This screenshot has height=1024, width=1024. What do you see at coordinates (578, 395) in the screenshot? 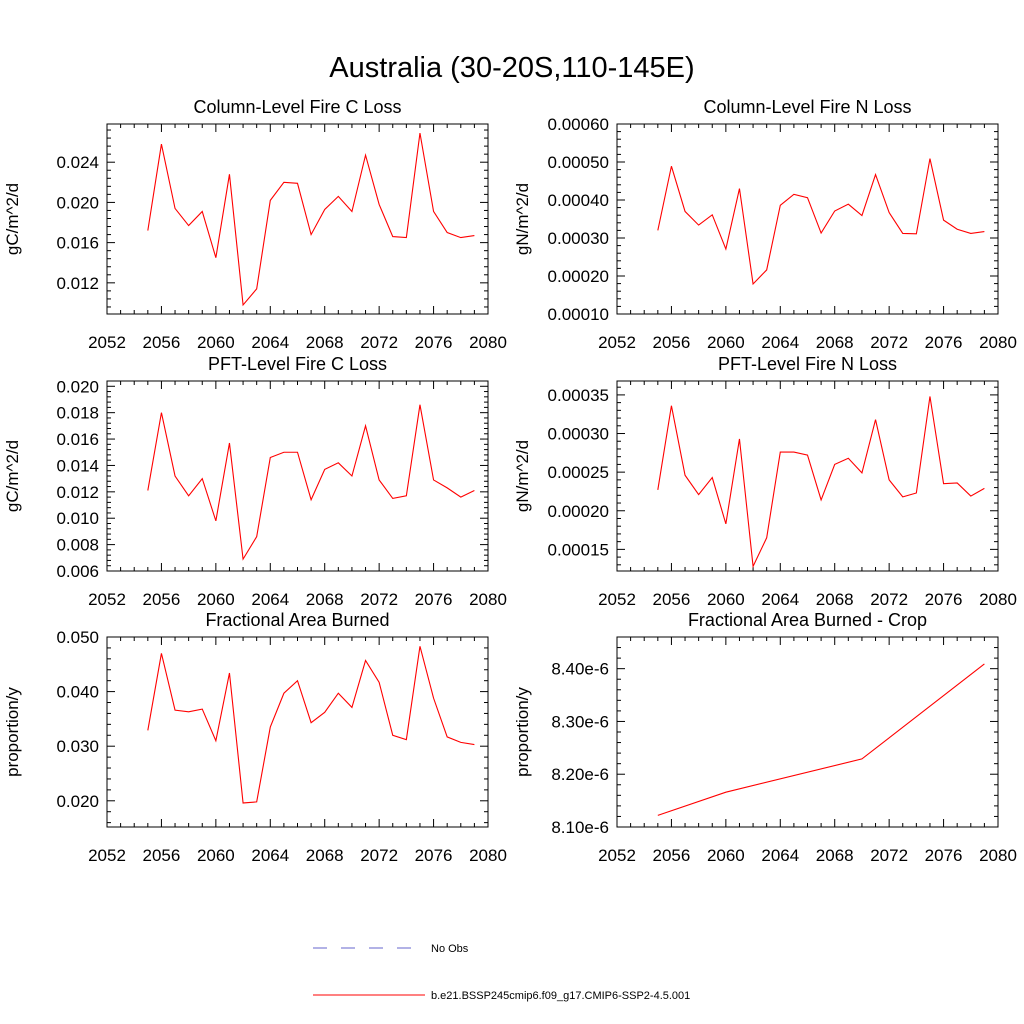
I see `y-tick-label: 0.00035` at bounding box center [578, 395].